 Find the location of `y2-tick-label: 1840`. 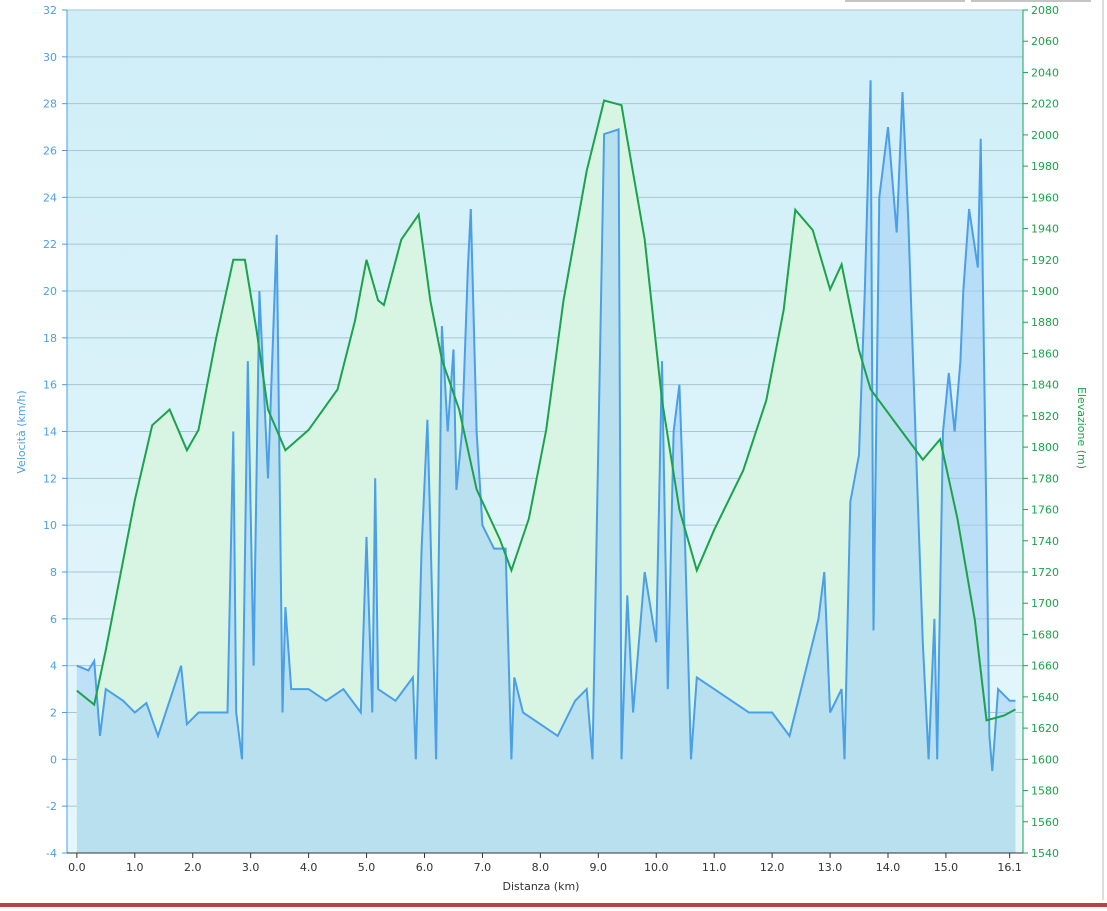

y2-tick-label: 1840 is located at coordinates (1045, 385).